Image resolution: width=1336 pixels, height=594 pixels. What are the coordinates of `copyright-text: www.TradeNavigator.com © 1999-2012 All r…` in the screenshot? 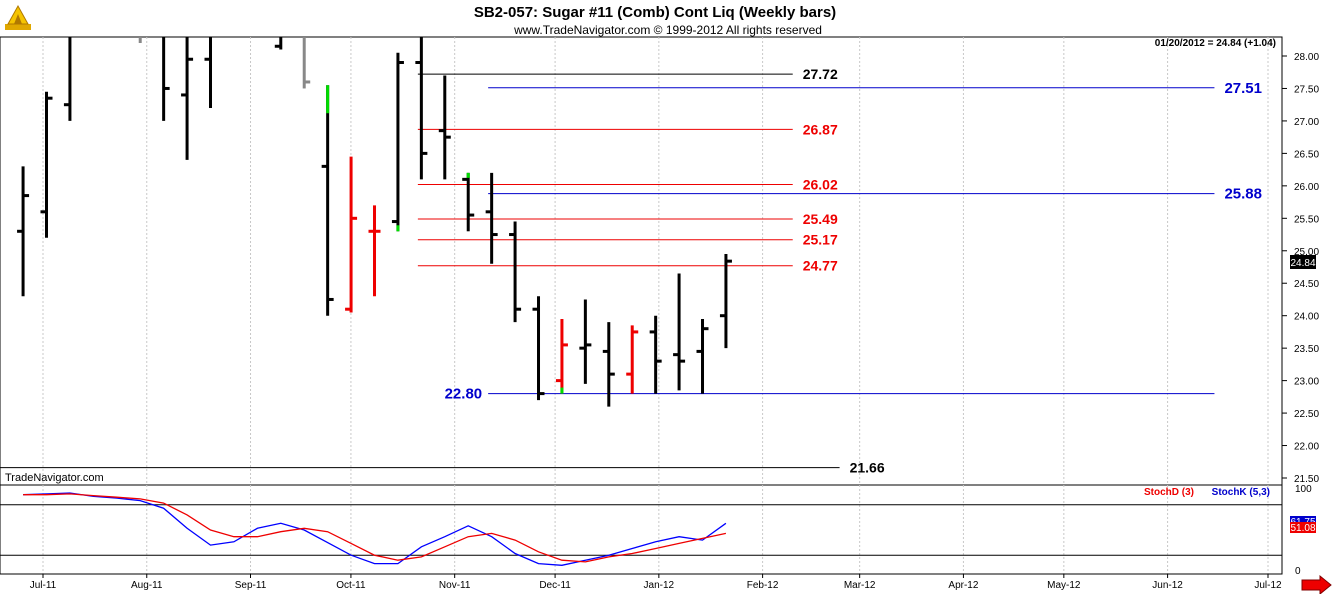 It's located at (667, 30).